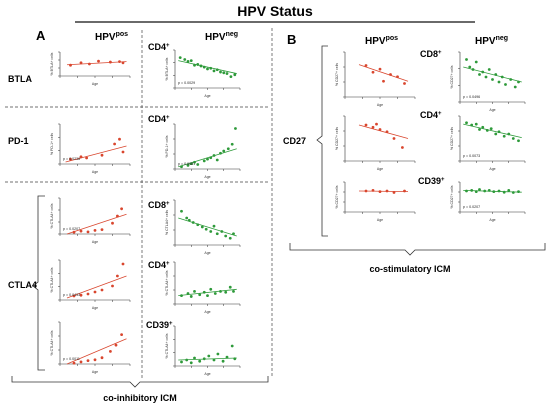 This screenshot has width=550, height=409. Describe the element at coordinates (294, 141) in the screenshot. I see `row-label-cd27: CD27` at that location.